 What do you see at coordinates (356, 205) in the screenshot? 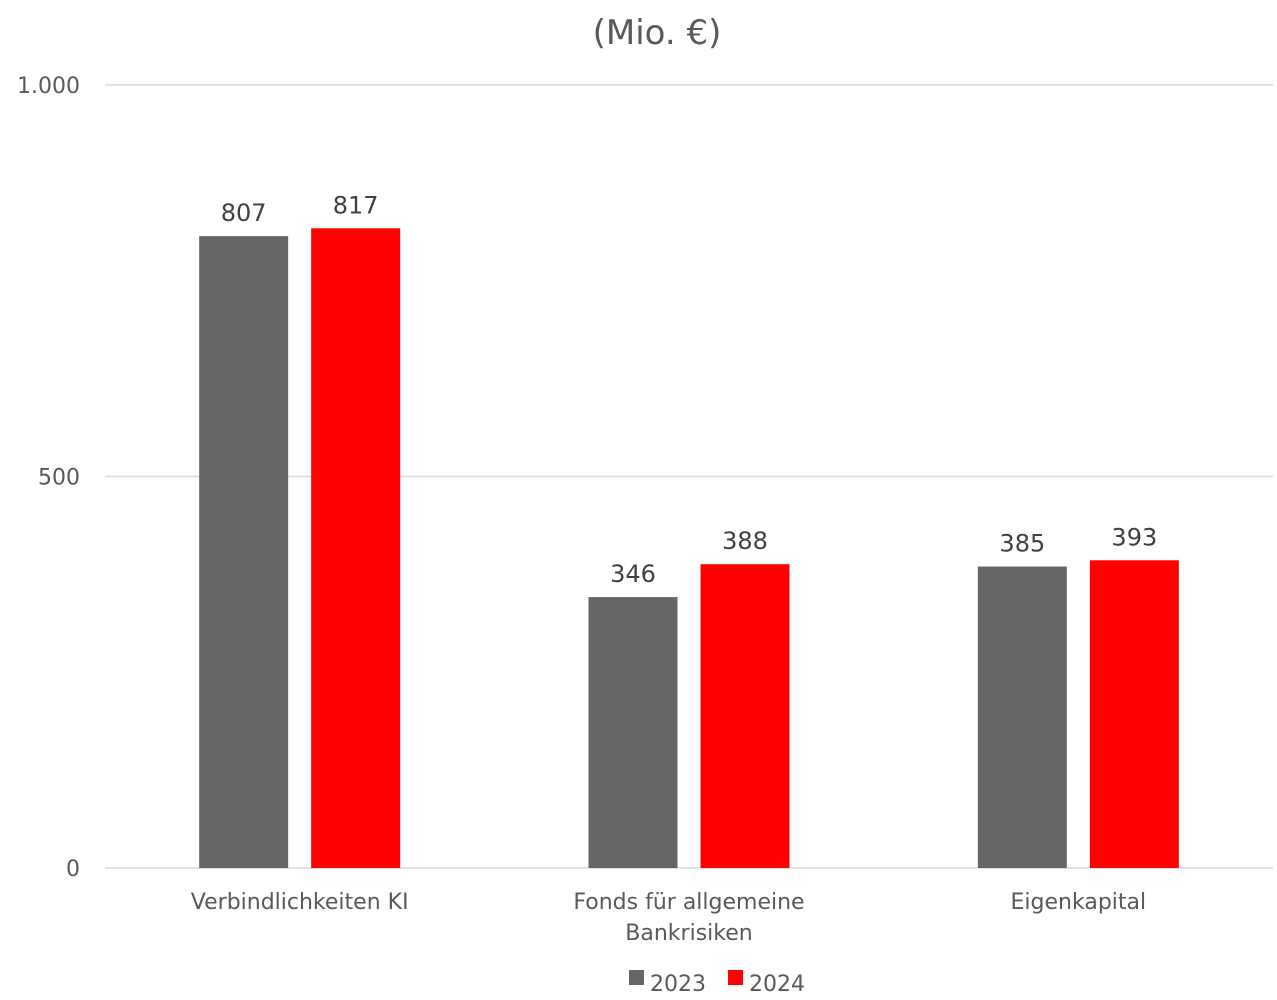
I see `data-label: 817` at bounding box center [356, 205].